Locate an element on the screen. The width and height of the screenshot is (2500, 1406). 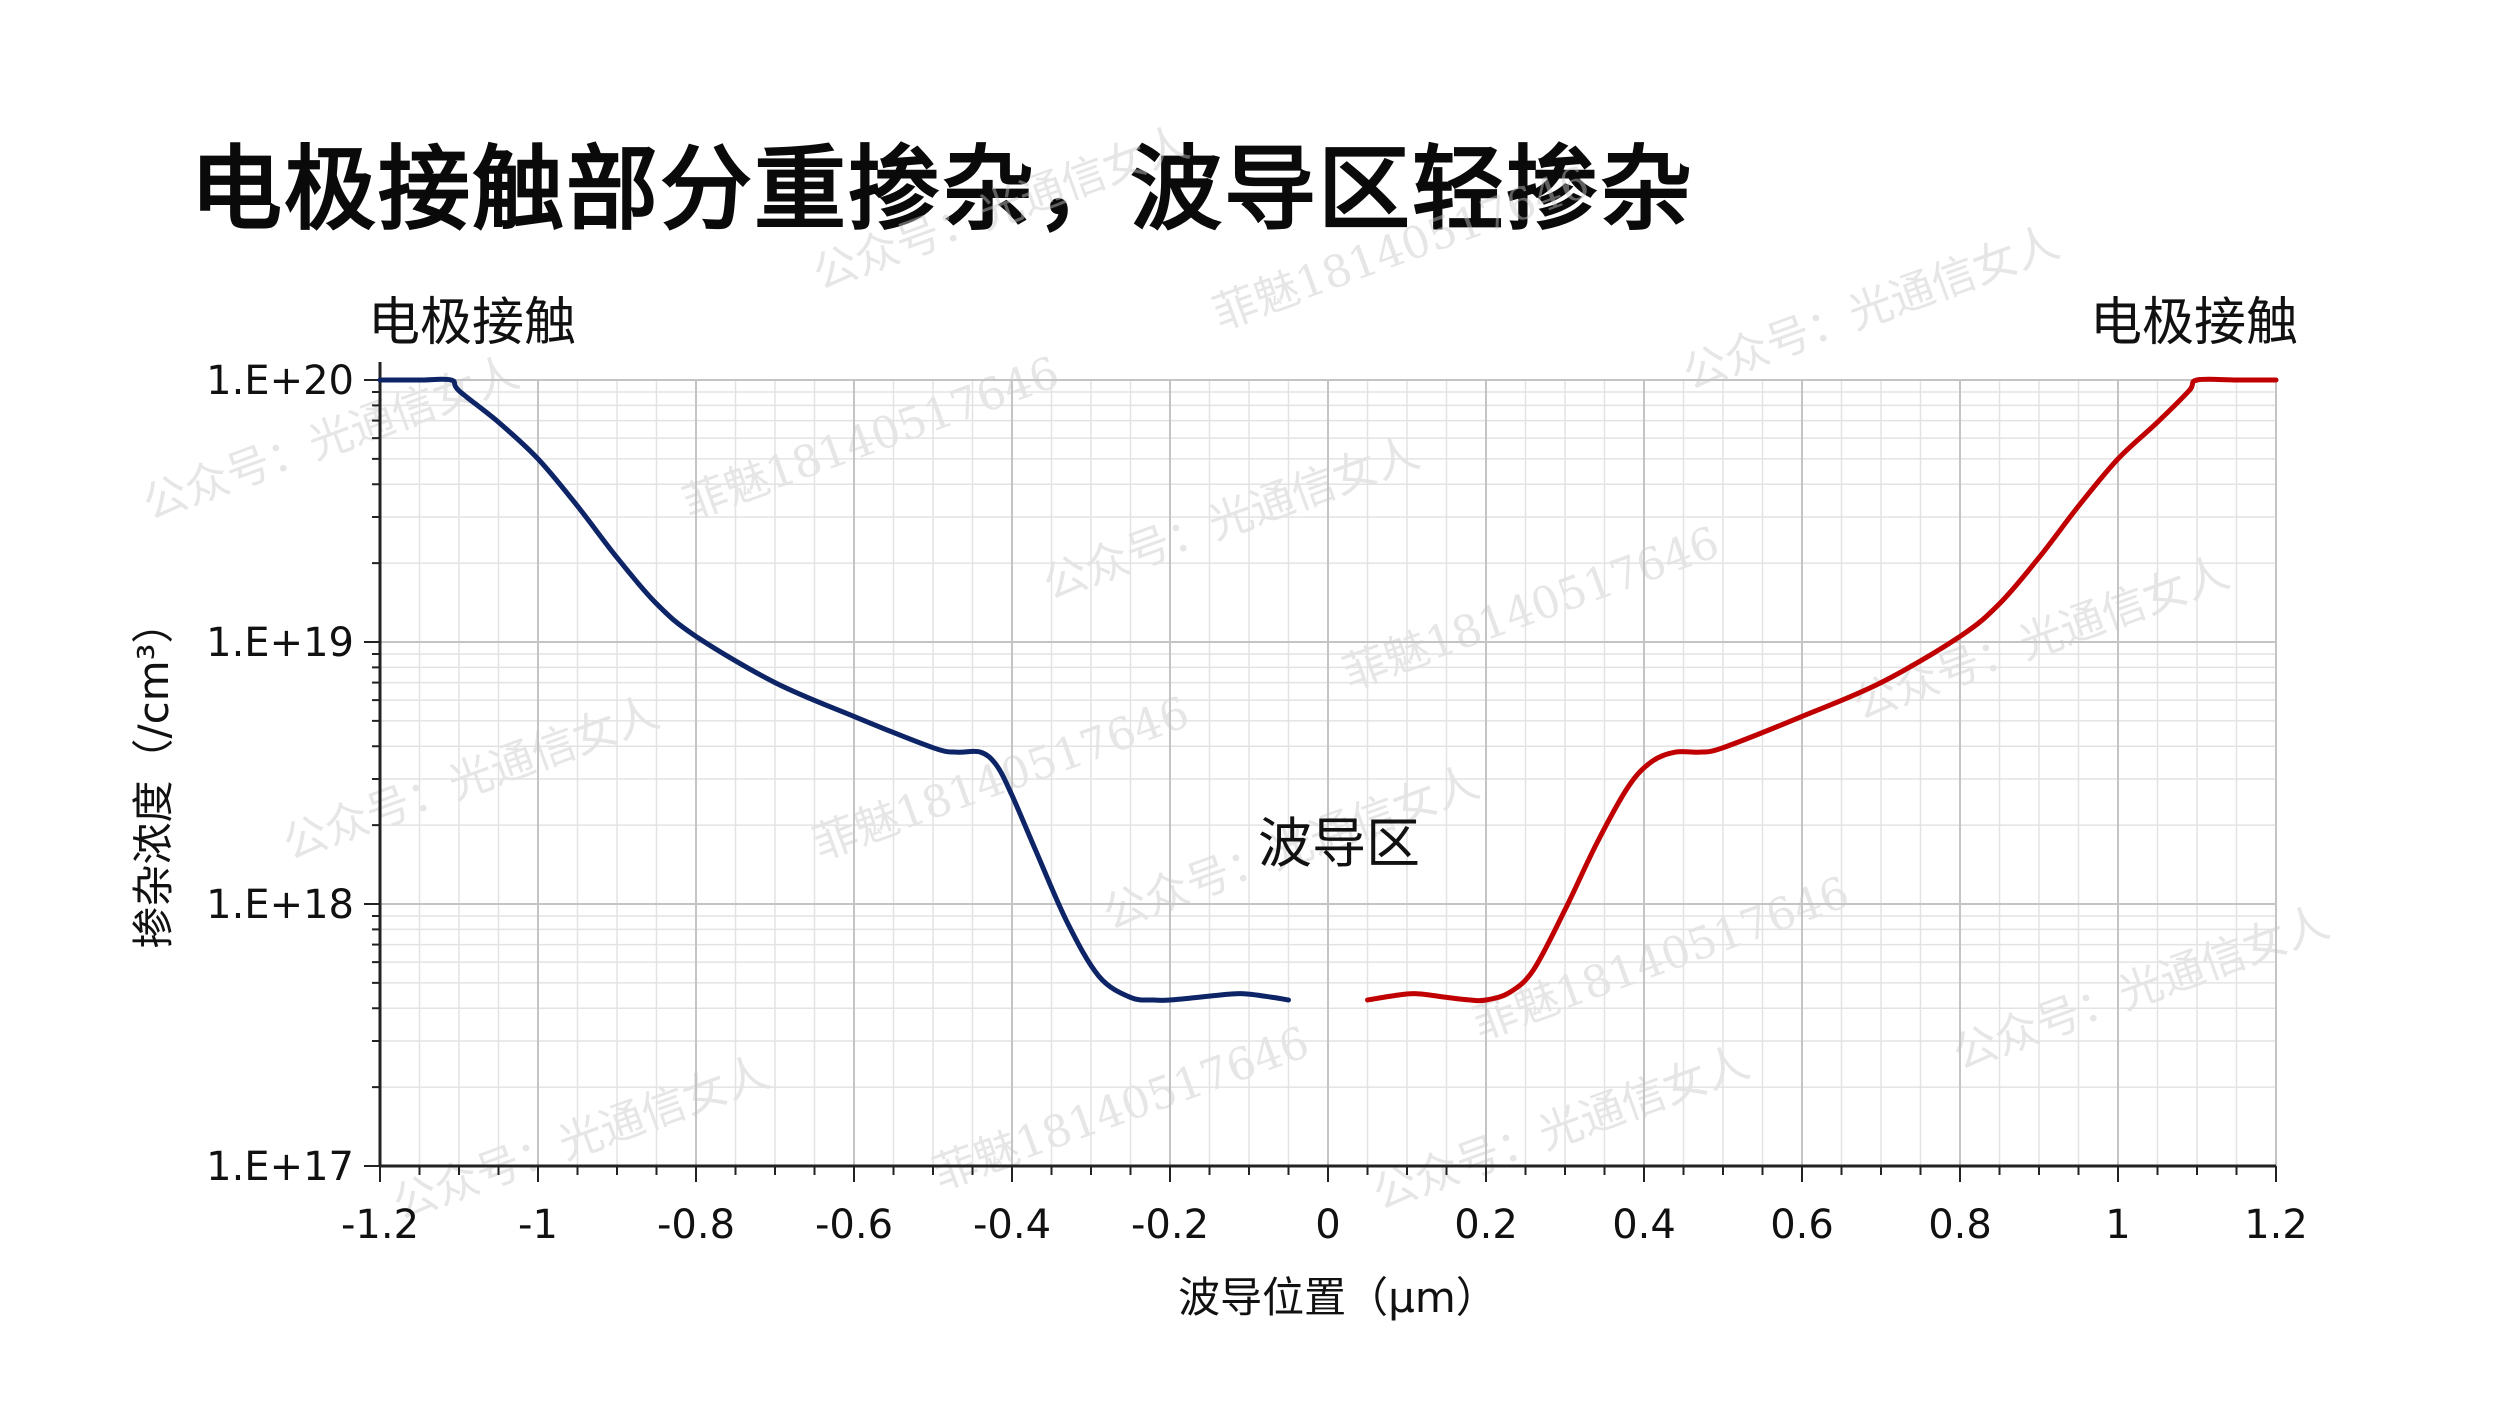
x-tick-label: 0.2 is located at coordinates (1486, 1225).